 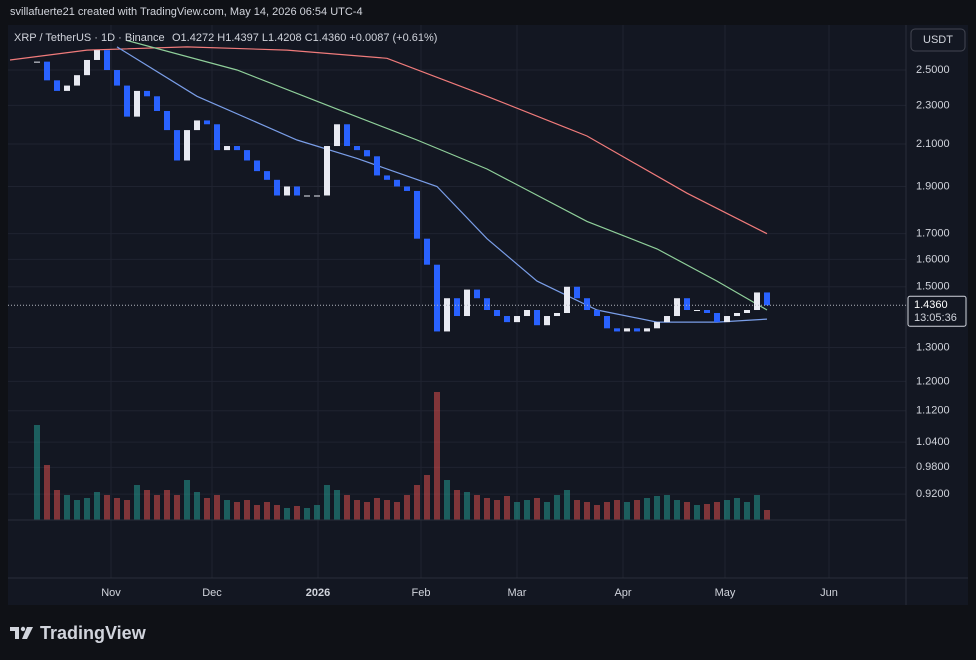 I want to click on volume-pane, so click(x=402, y=456).